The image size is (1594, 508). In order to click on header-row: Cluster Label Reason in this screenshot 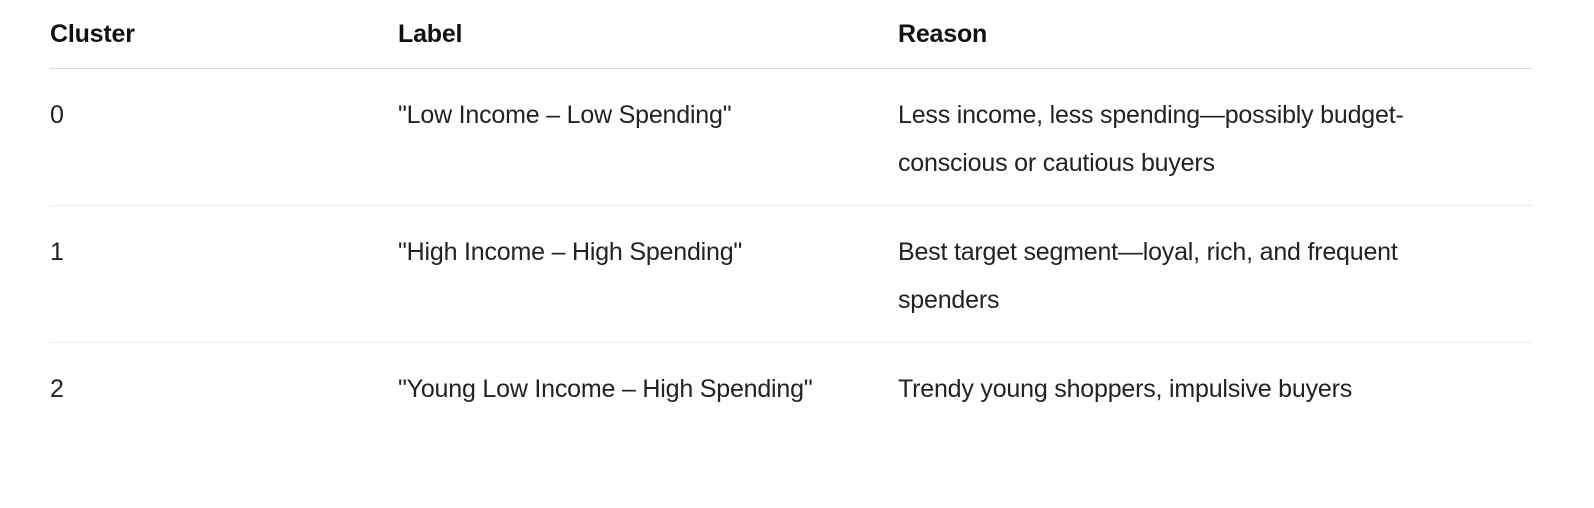, I will do `click(791, 34)`.